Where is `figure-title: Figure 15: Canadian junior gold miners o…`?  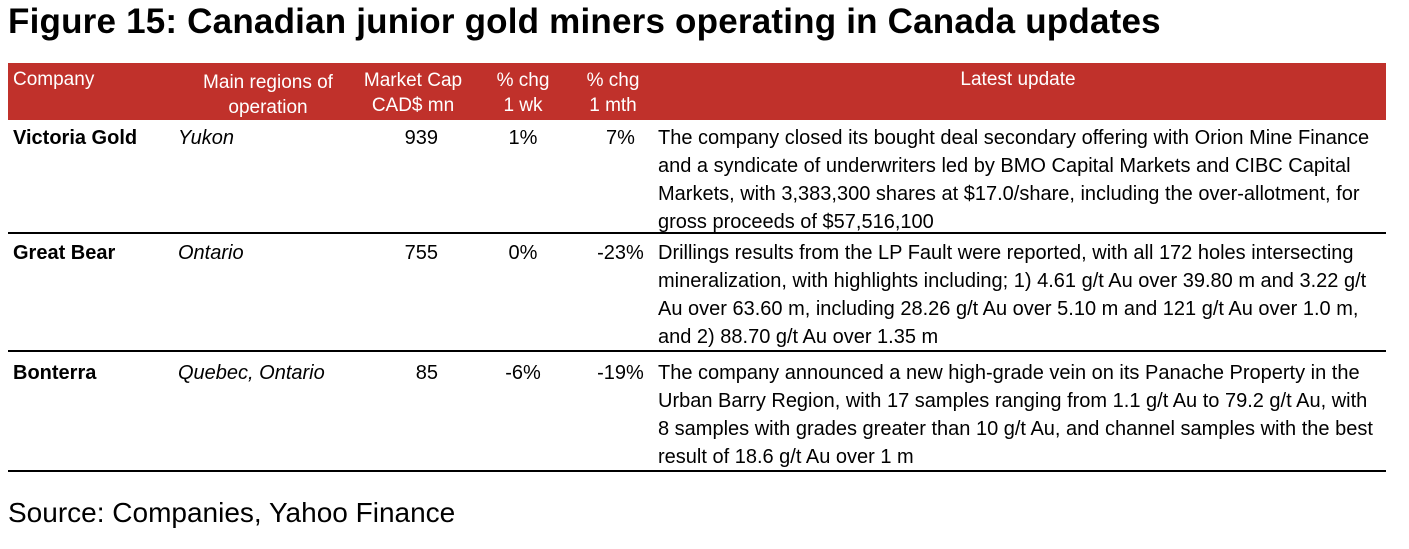 figure-title: Figure 15: Canadian junior gold miners o… is located at coordinates (584, 21).